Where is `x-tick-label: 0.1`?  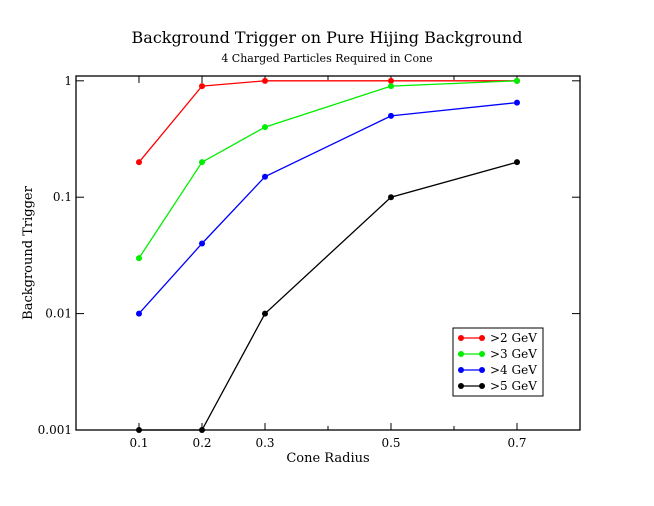 x-tick-label: 0.1 is located at coordinates (138, 443).